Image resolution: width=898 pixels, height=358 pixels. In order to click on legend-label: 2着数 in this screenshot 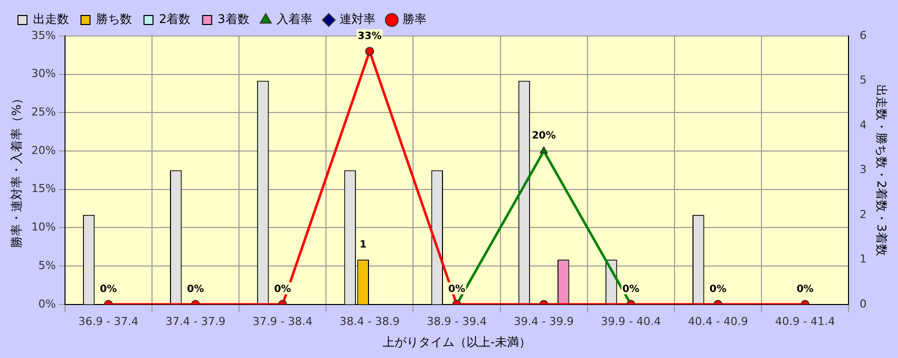, I will do `click(175, 19)`.